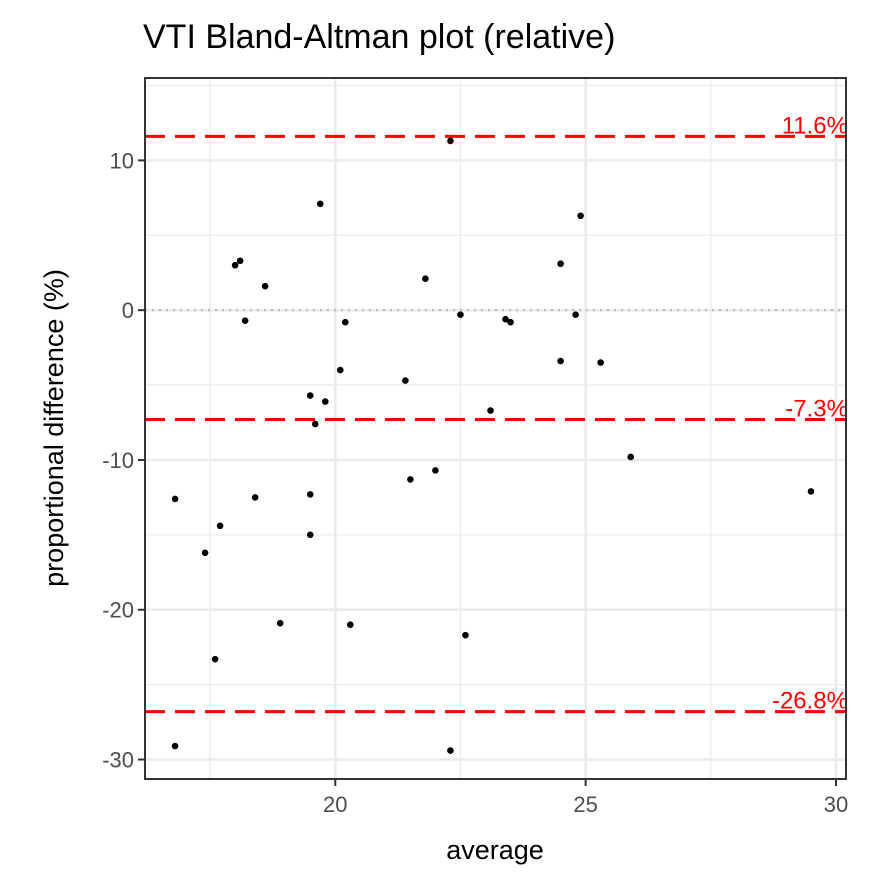 The image size is (885, 885). I want to click on x-axis-title: average, so click(495, 850).